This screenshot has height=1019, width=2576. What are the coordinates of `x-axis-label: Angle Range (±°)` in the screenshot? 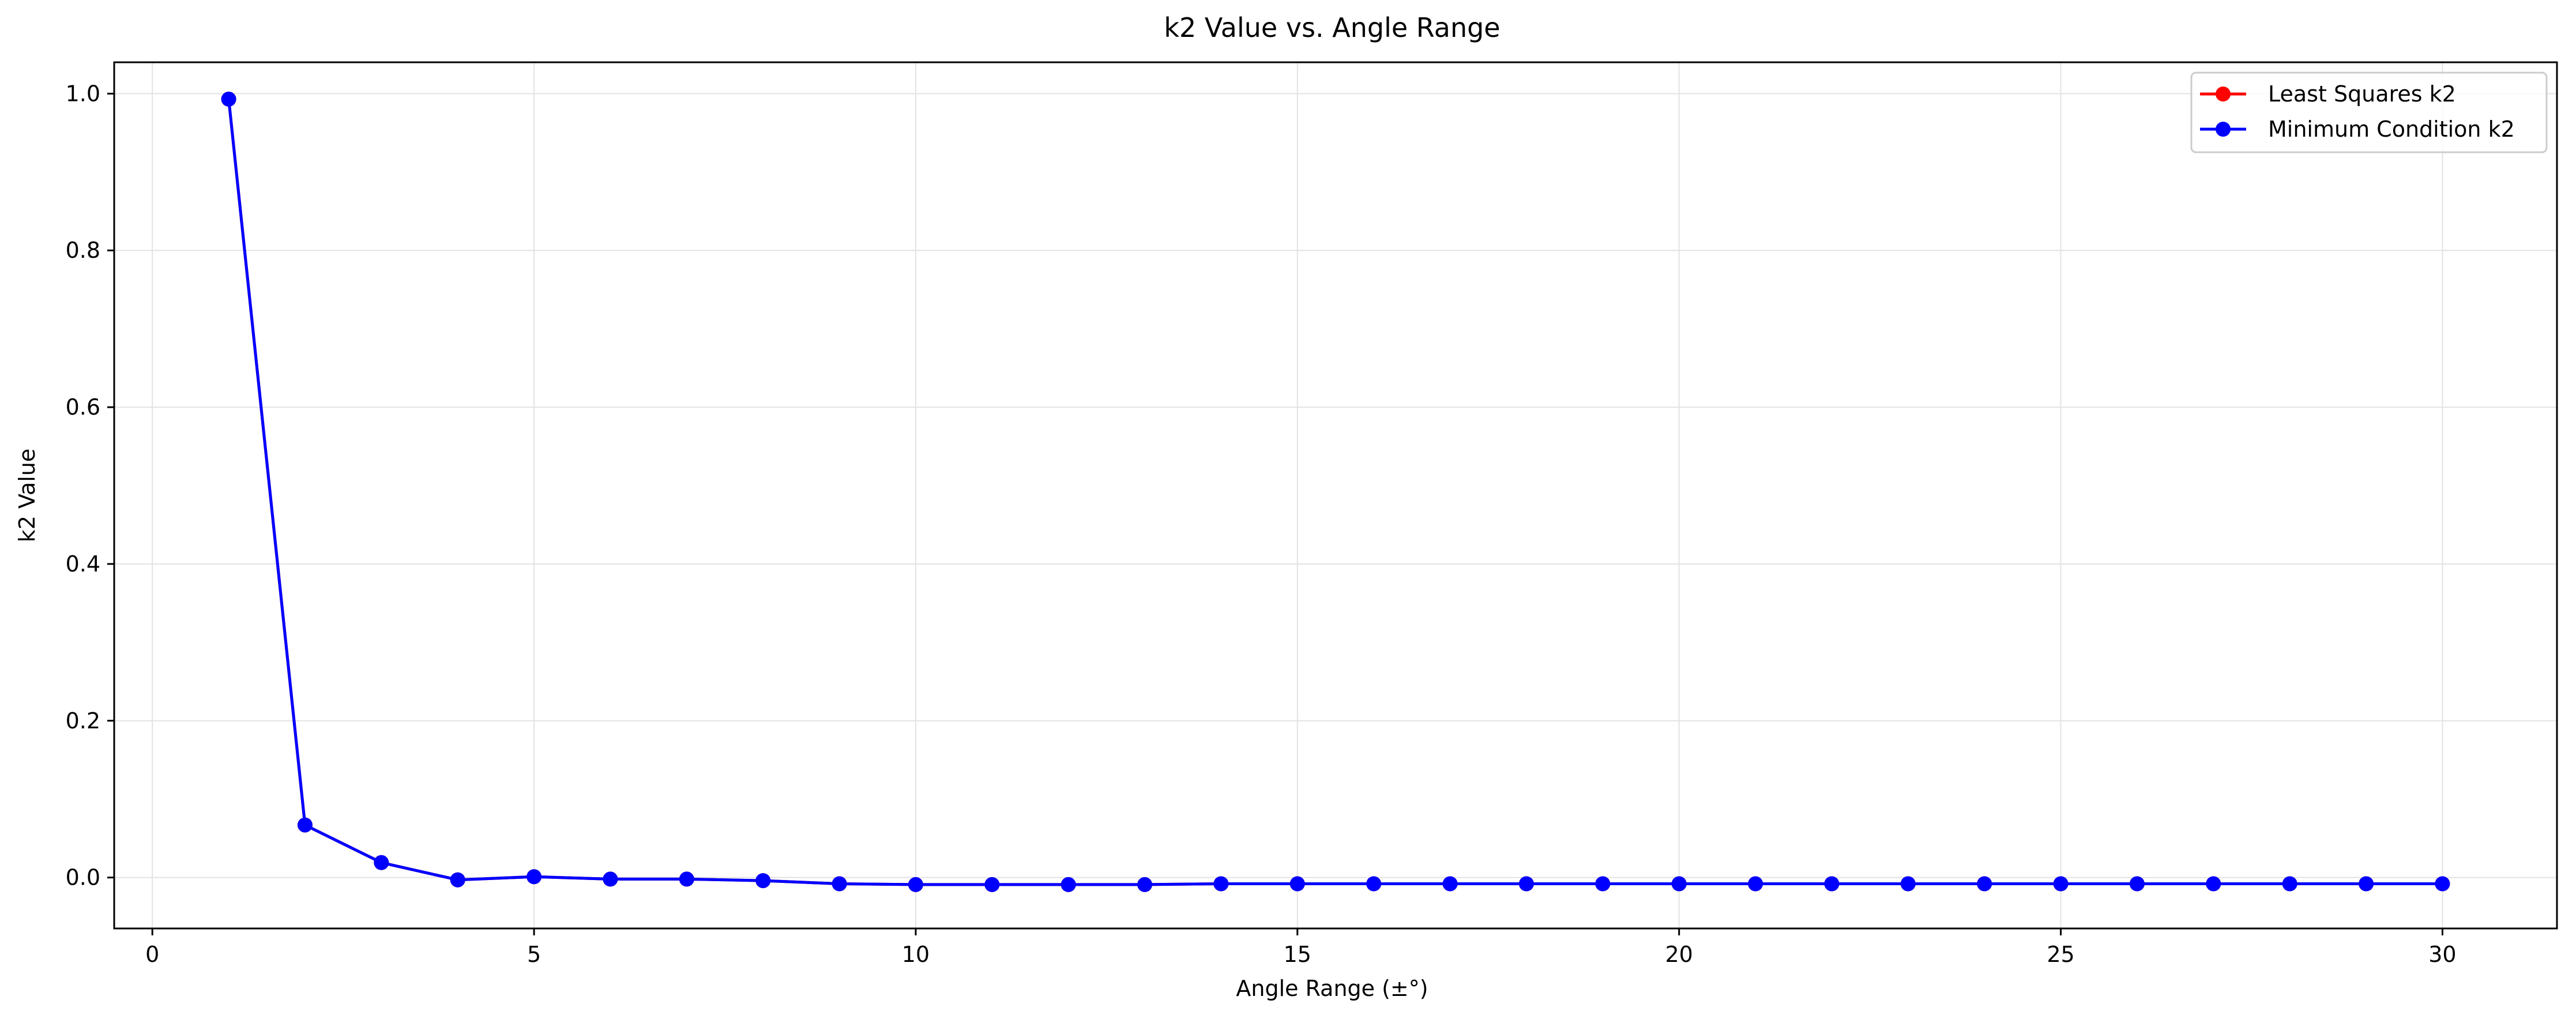 It's located at (1332, 989).